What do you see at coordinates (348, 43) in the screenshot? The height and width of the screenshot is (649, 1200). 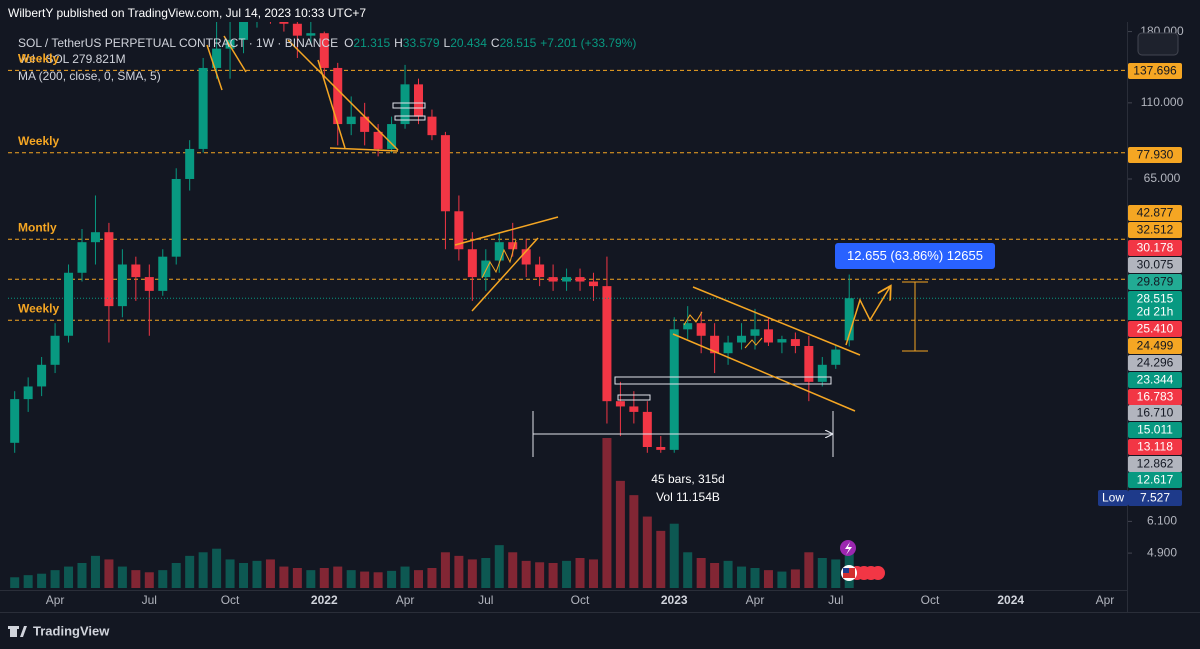 I see `ohlc-label: O` at bounding box center [348, 43].